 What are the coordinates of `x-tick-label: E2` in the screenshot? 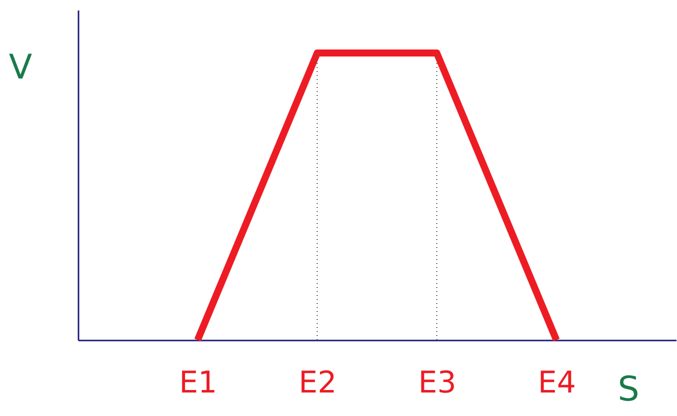 It's located at (317, 383).